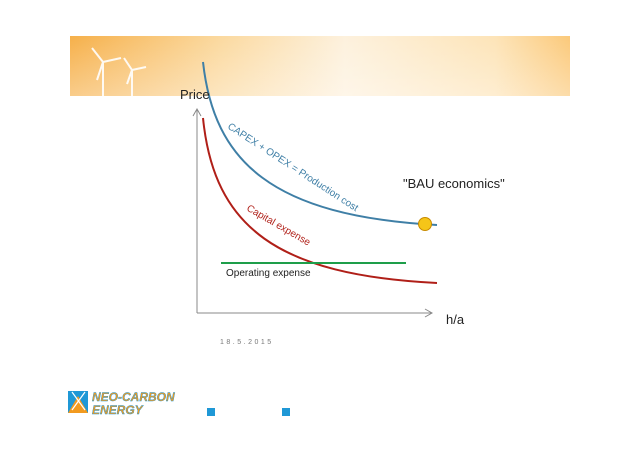  Describe the element at coordinates (78, 402) in the screenshot. I see `logo-emblem-icon` at that location.